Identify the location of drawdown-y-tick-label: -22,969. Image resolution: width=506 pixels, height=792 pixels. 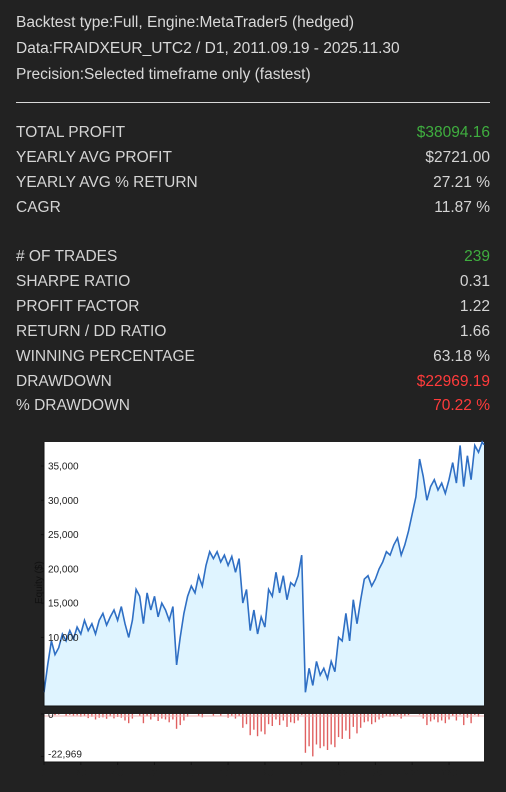
(65, 754).